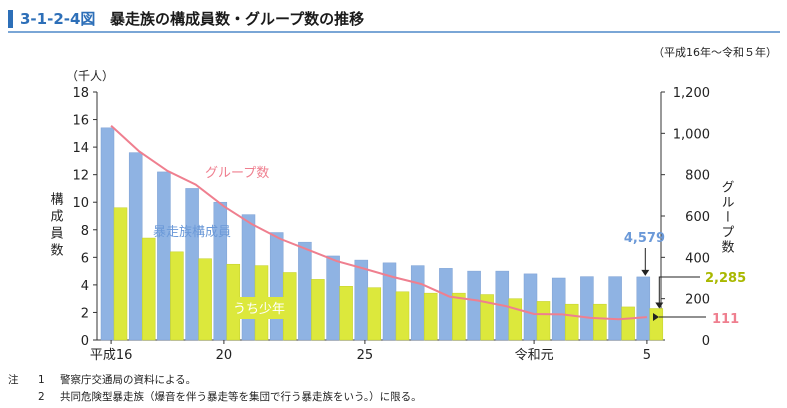  I want to click on note-text: 警察庁交通局の資料による。, so click(128, 380).